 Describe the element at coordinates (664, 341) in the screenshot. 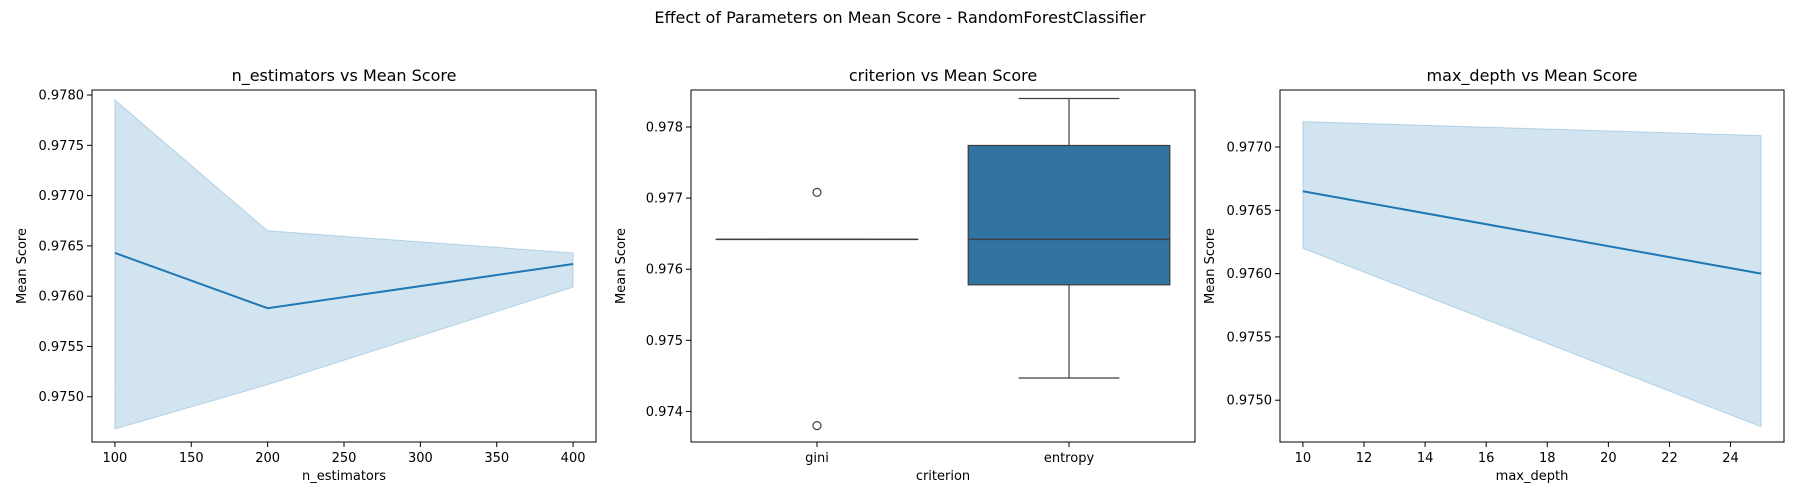

I see `y-tick-label: 0.975` at that location.